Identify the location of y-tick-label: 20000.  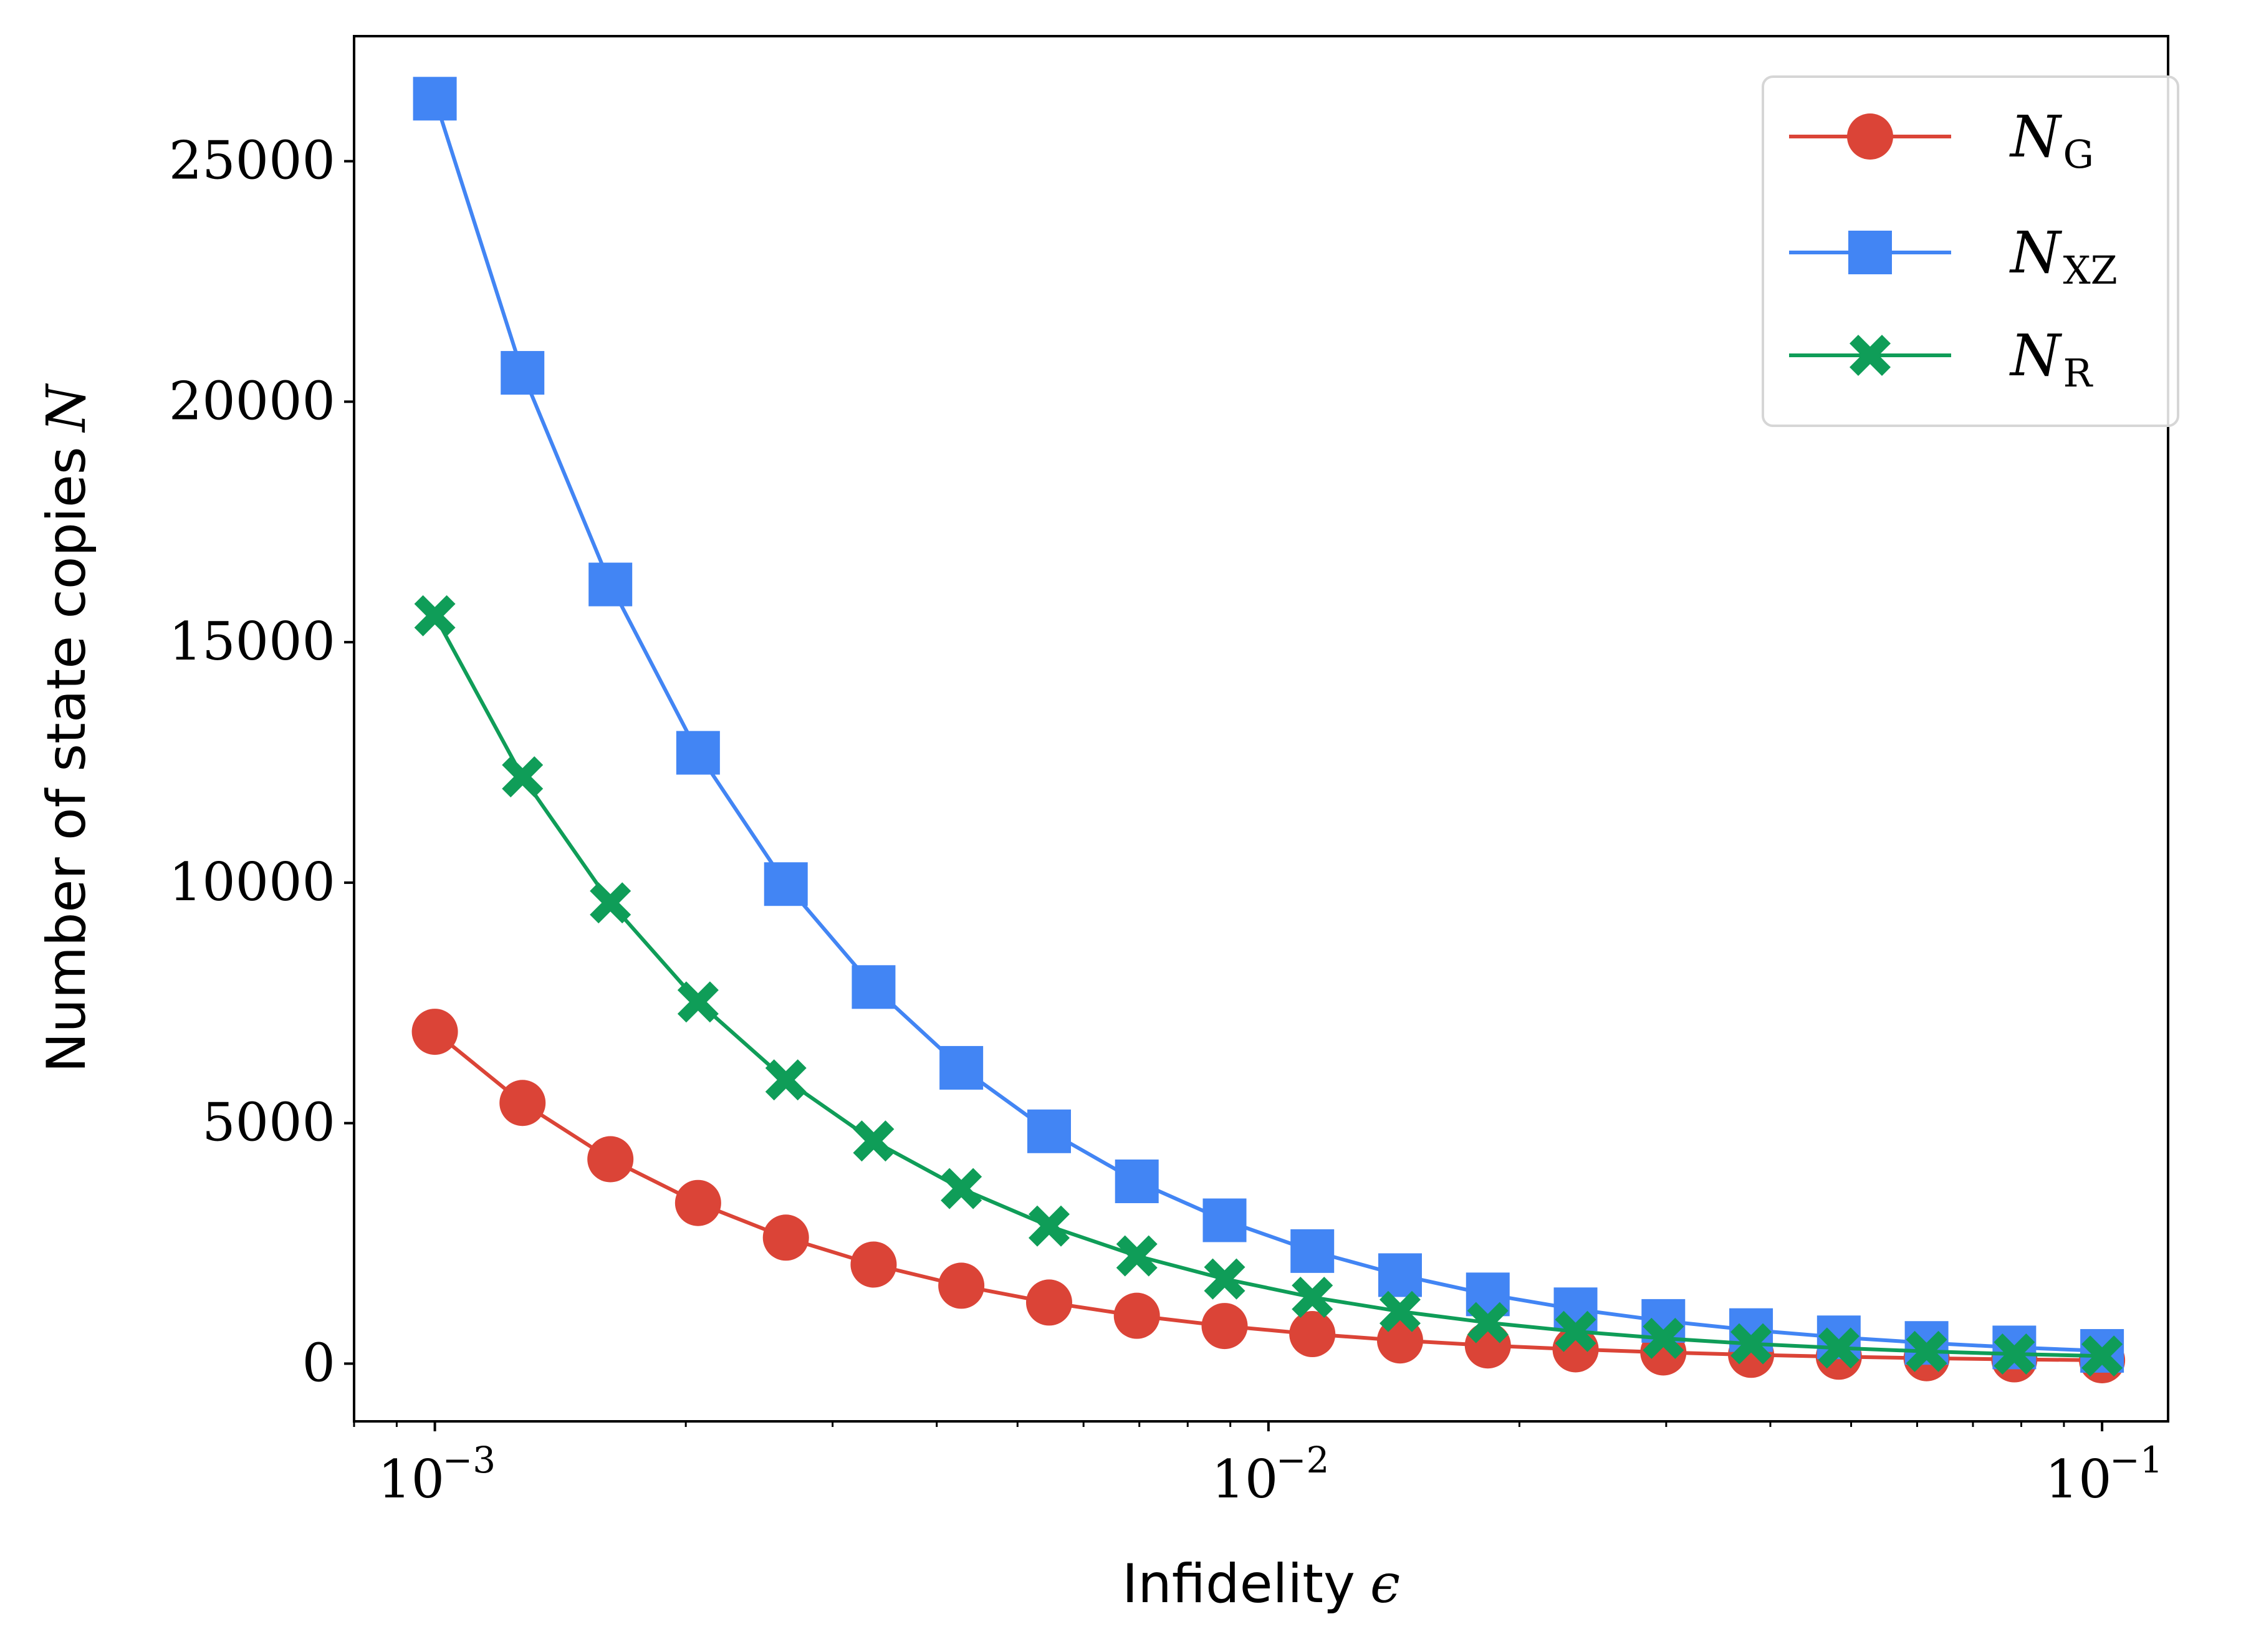
(252, 400).